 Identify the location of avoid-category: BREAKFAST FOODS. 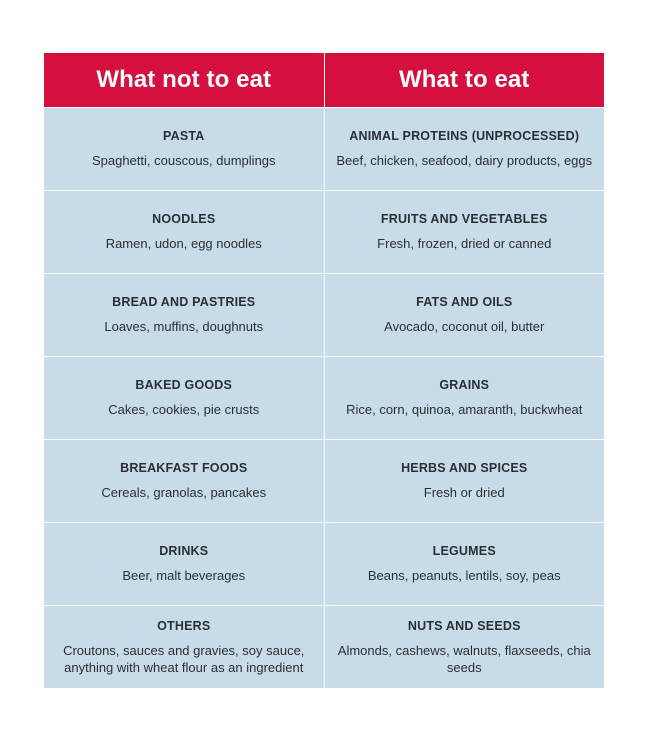
(184, 468).